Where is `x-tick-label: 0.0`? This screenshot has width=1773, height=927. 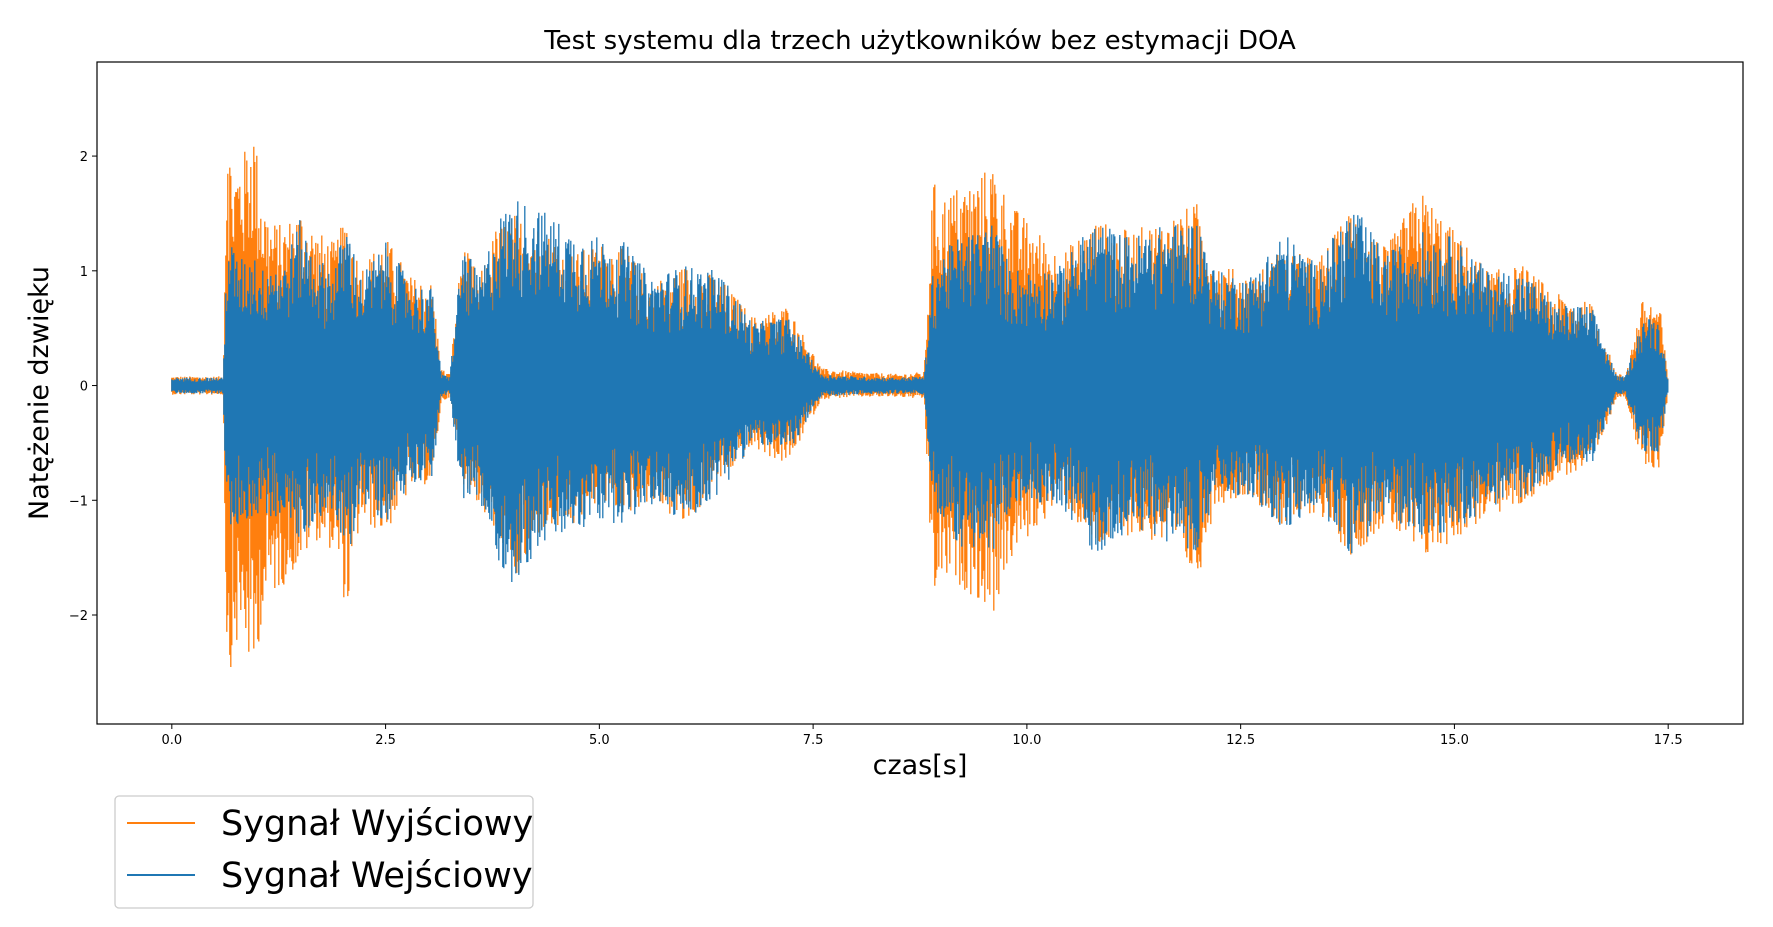 x-tick-label: 0.0 is located at coordinates (171, 740).